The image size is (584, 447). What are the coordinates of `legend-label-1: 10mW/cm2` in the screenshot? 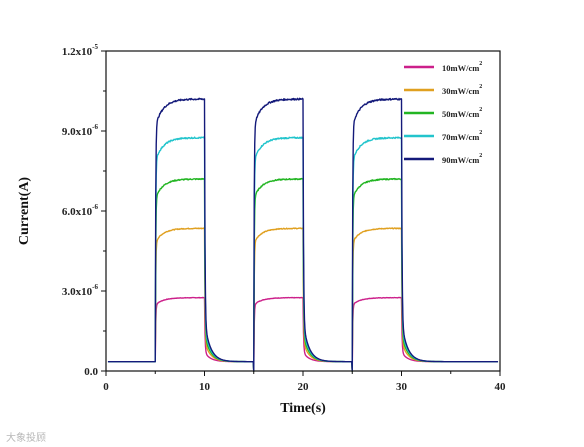 It's located at (462, 67).